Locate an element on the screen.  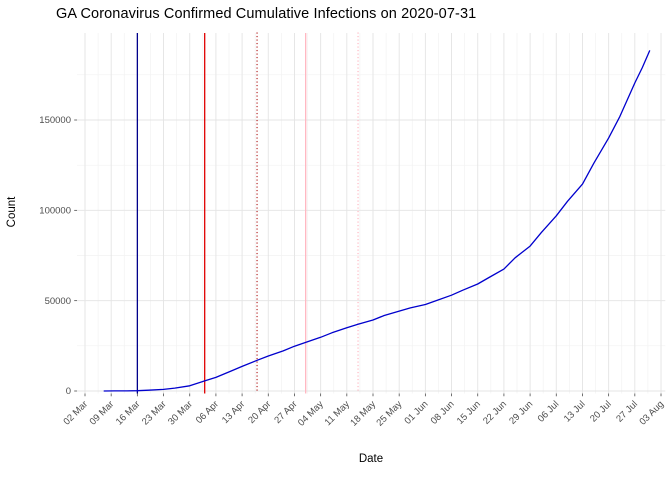
x-tick-label: 06 Apr is located at coordinates (207, 412).